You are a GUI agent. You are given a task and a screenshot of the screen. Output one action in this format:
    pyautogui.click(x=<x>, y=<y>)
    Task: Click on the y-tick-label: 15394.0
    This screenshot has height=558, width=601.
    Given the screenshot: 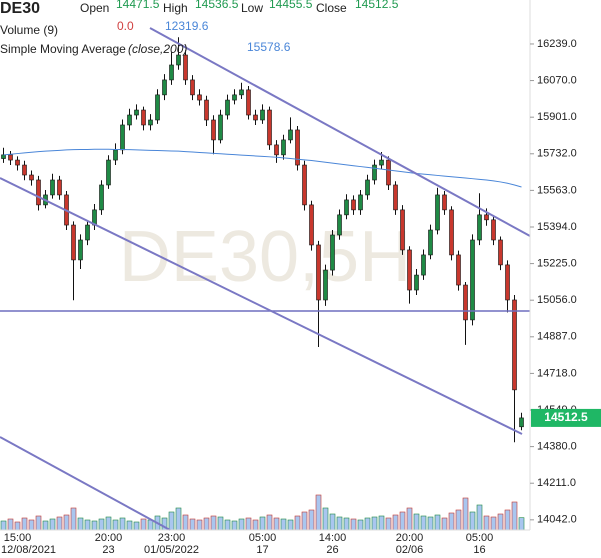 What is the action you would take?
    pyautogui.click(x=557, y=227)
    